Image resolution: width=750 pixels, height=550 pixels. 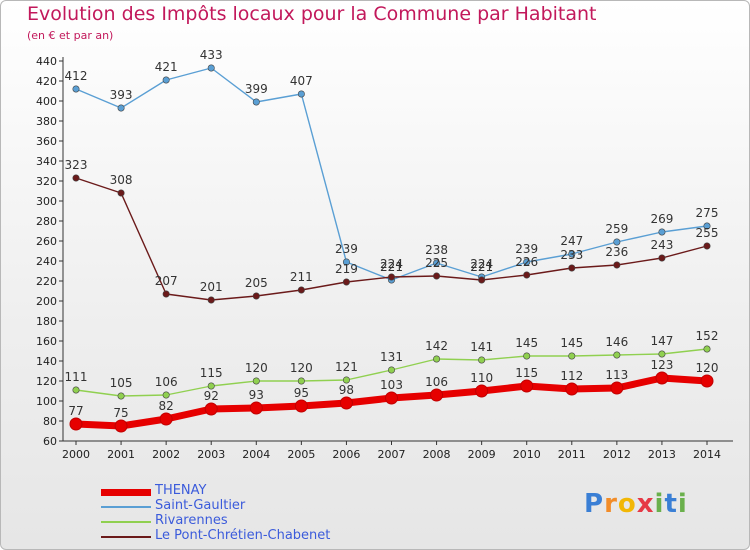 What do you see at coordinates (166, 67) in the screenshot?
I see `data-label: 421` at bounding box center [166, 67].